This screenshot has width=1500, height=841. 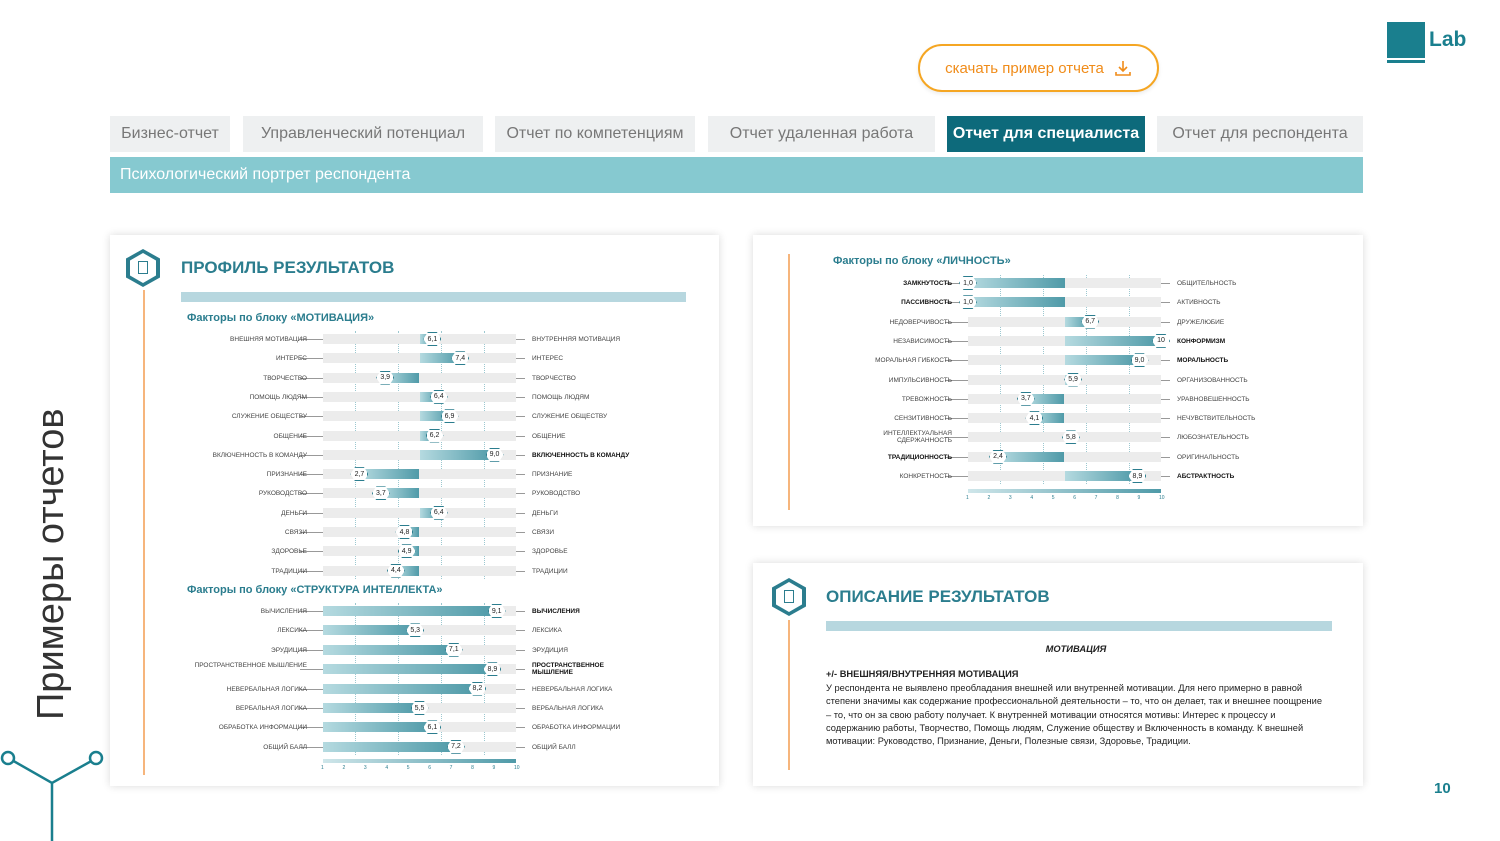 I want to click on description-title: ОПИСАНИЕ РЕЗУЛЬТАТОВ, so click(x=938, y=596).